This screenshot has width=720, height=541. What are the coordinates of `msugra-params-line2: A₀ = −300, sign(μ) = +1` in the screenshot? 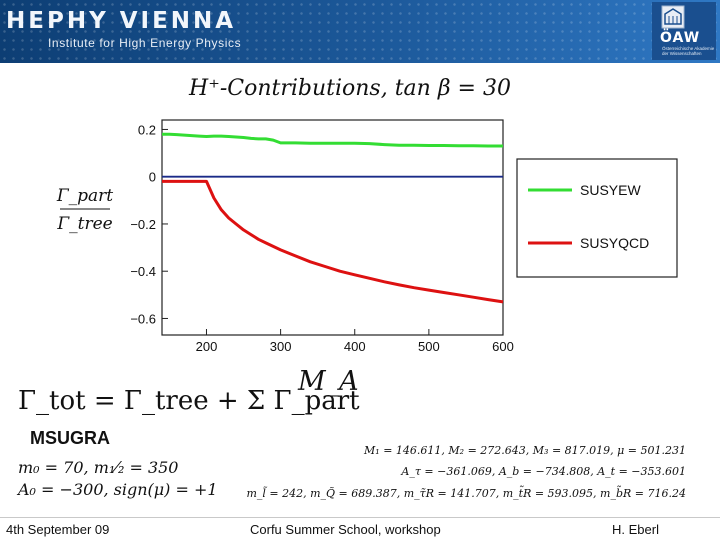 It's located at (118, 489).